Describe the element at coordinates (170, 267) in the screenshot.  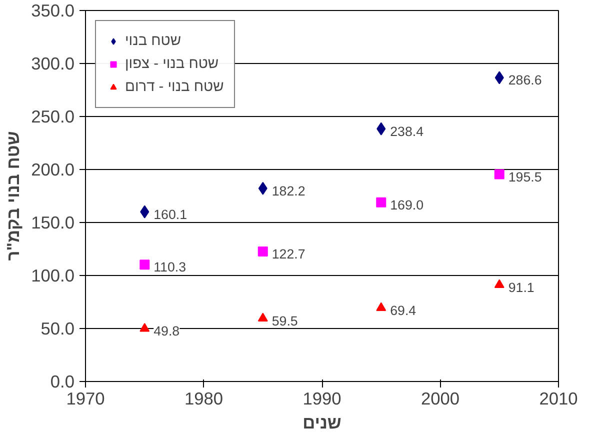
I see `data-label: 110.3` at that location.